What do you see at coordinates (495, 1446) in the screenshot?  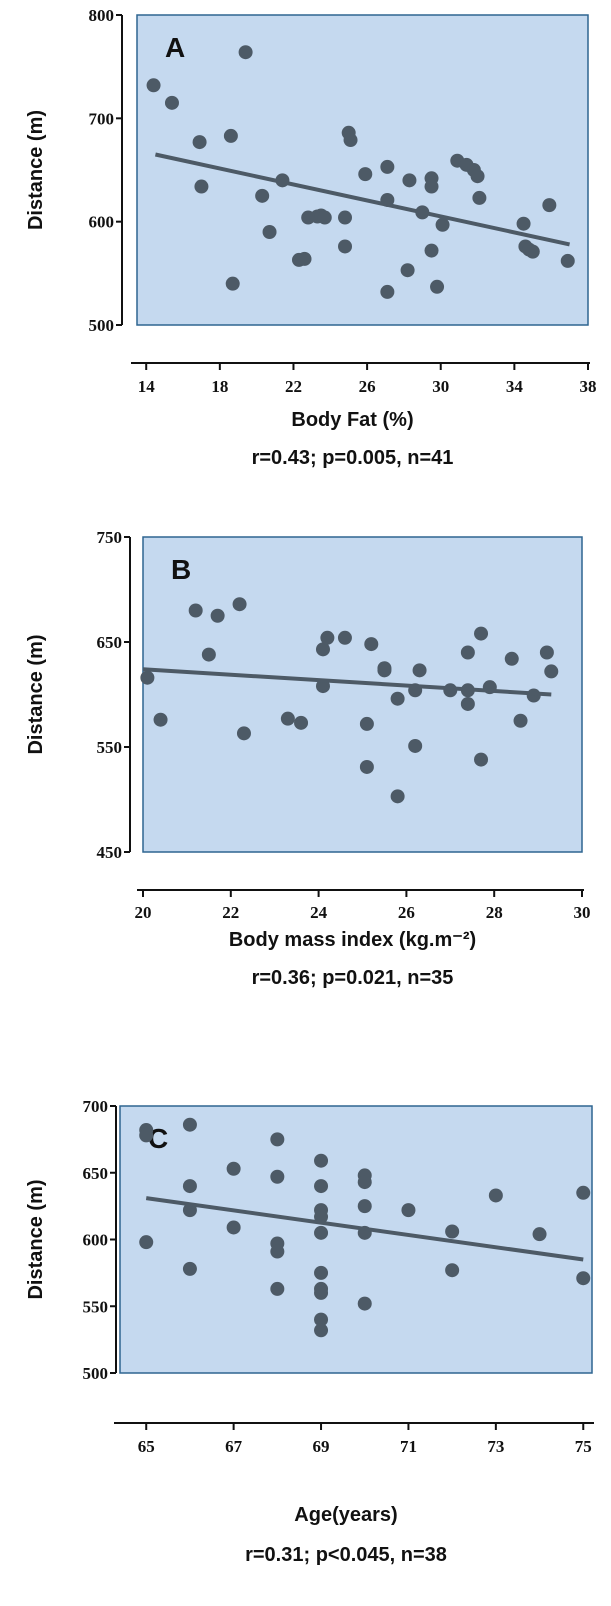 I see `x-tick-label: 73` at bounding box center [495, 1446].